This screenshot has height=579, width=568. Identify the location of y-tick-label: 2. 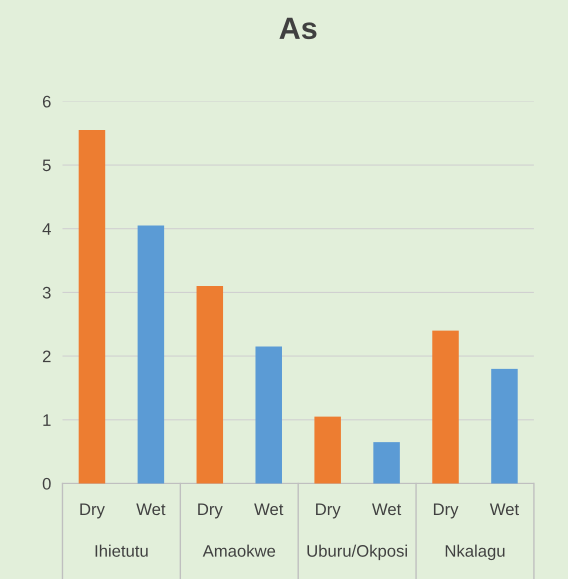
(46, 356).